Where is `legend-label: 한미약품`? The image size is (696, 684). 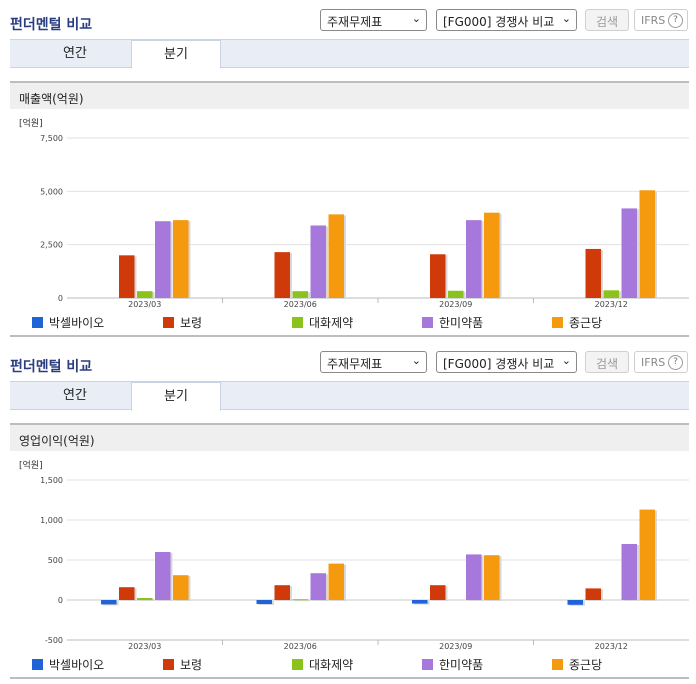
legend-label: 한미약품 is located at coordinates (461, 323).